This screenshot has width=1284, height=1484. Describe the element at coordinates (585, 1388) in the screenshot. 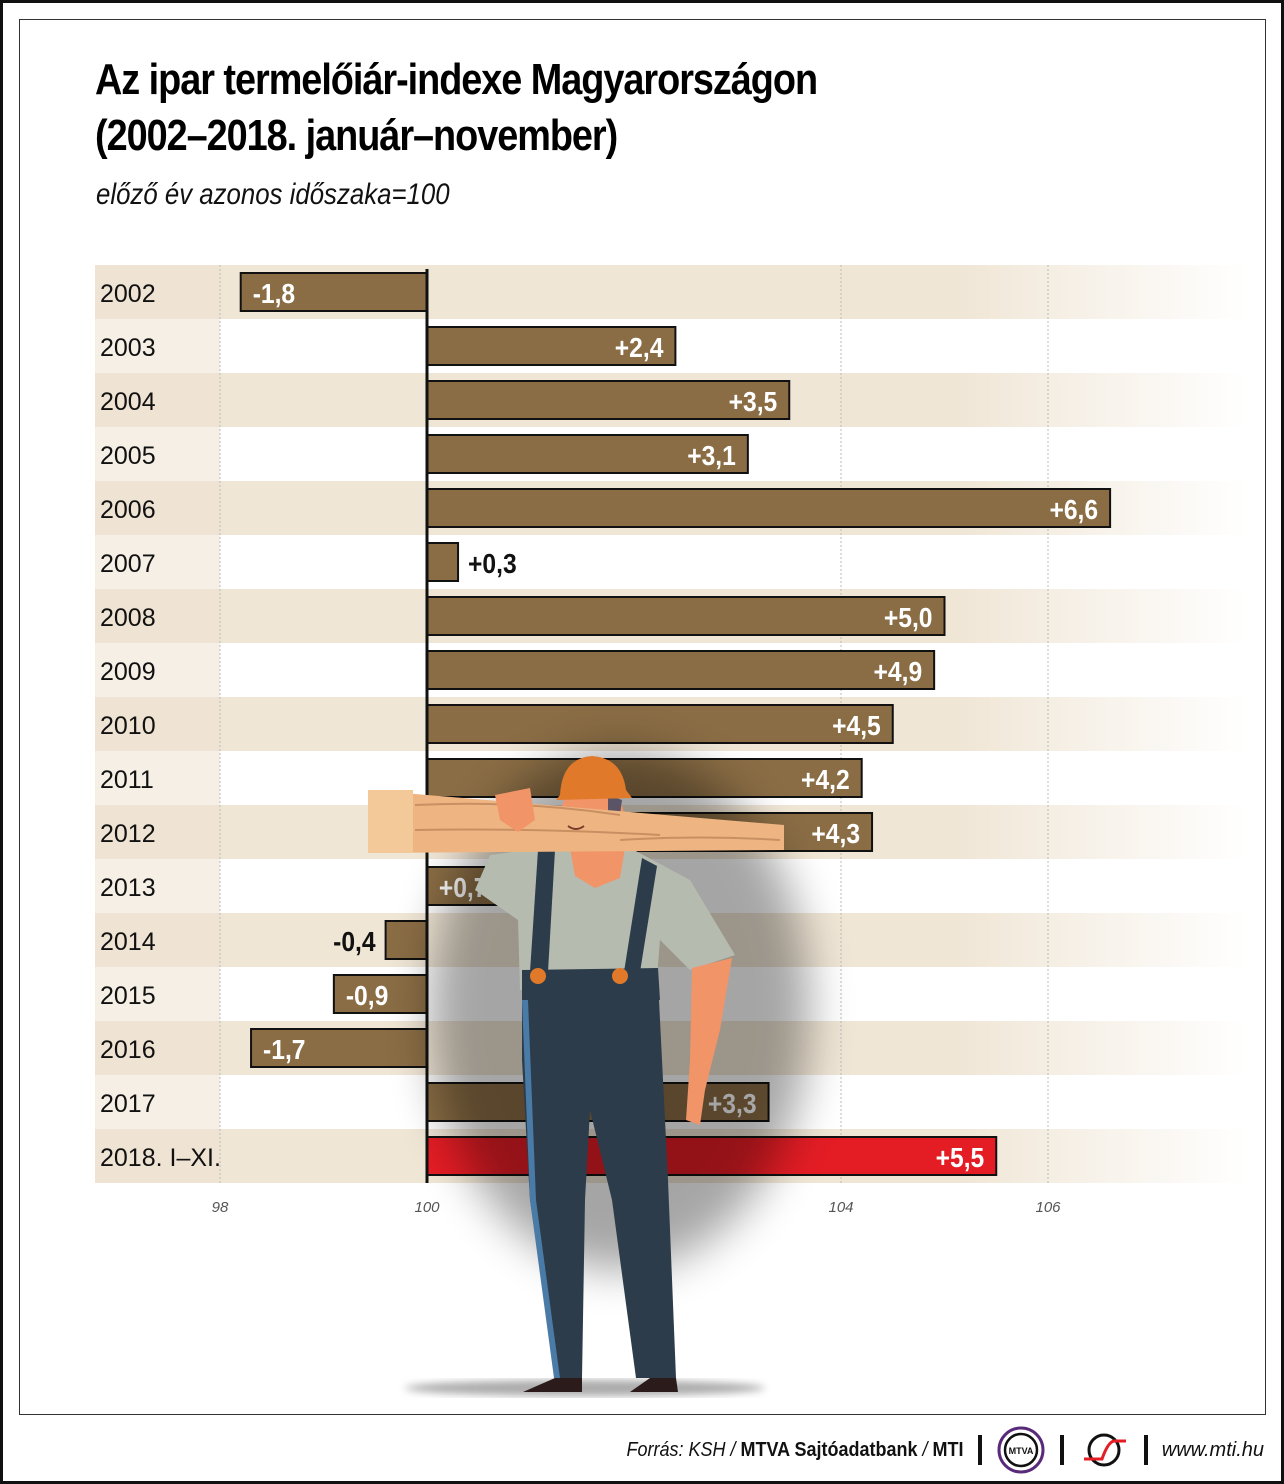

I see `worker-ground-shadow` at that location.